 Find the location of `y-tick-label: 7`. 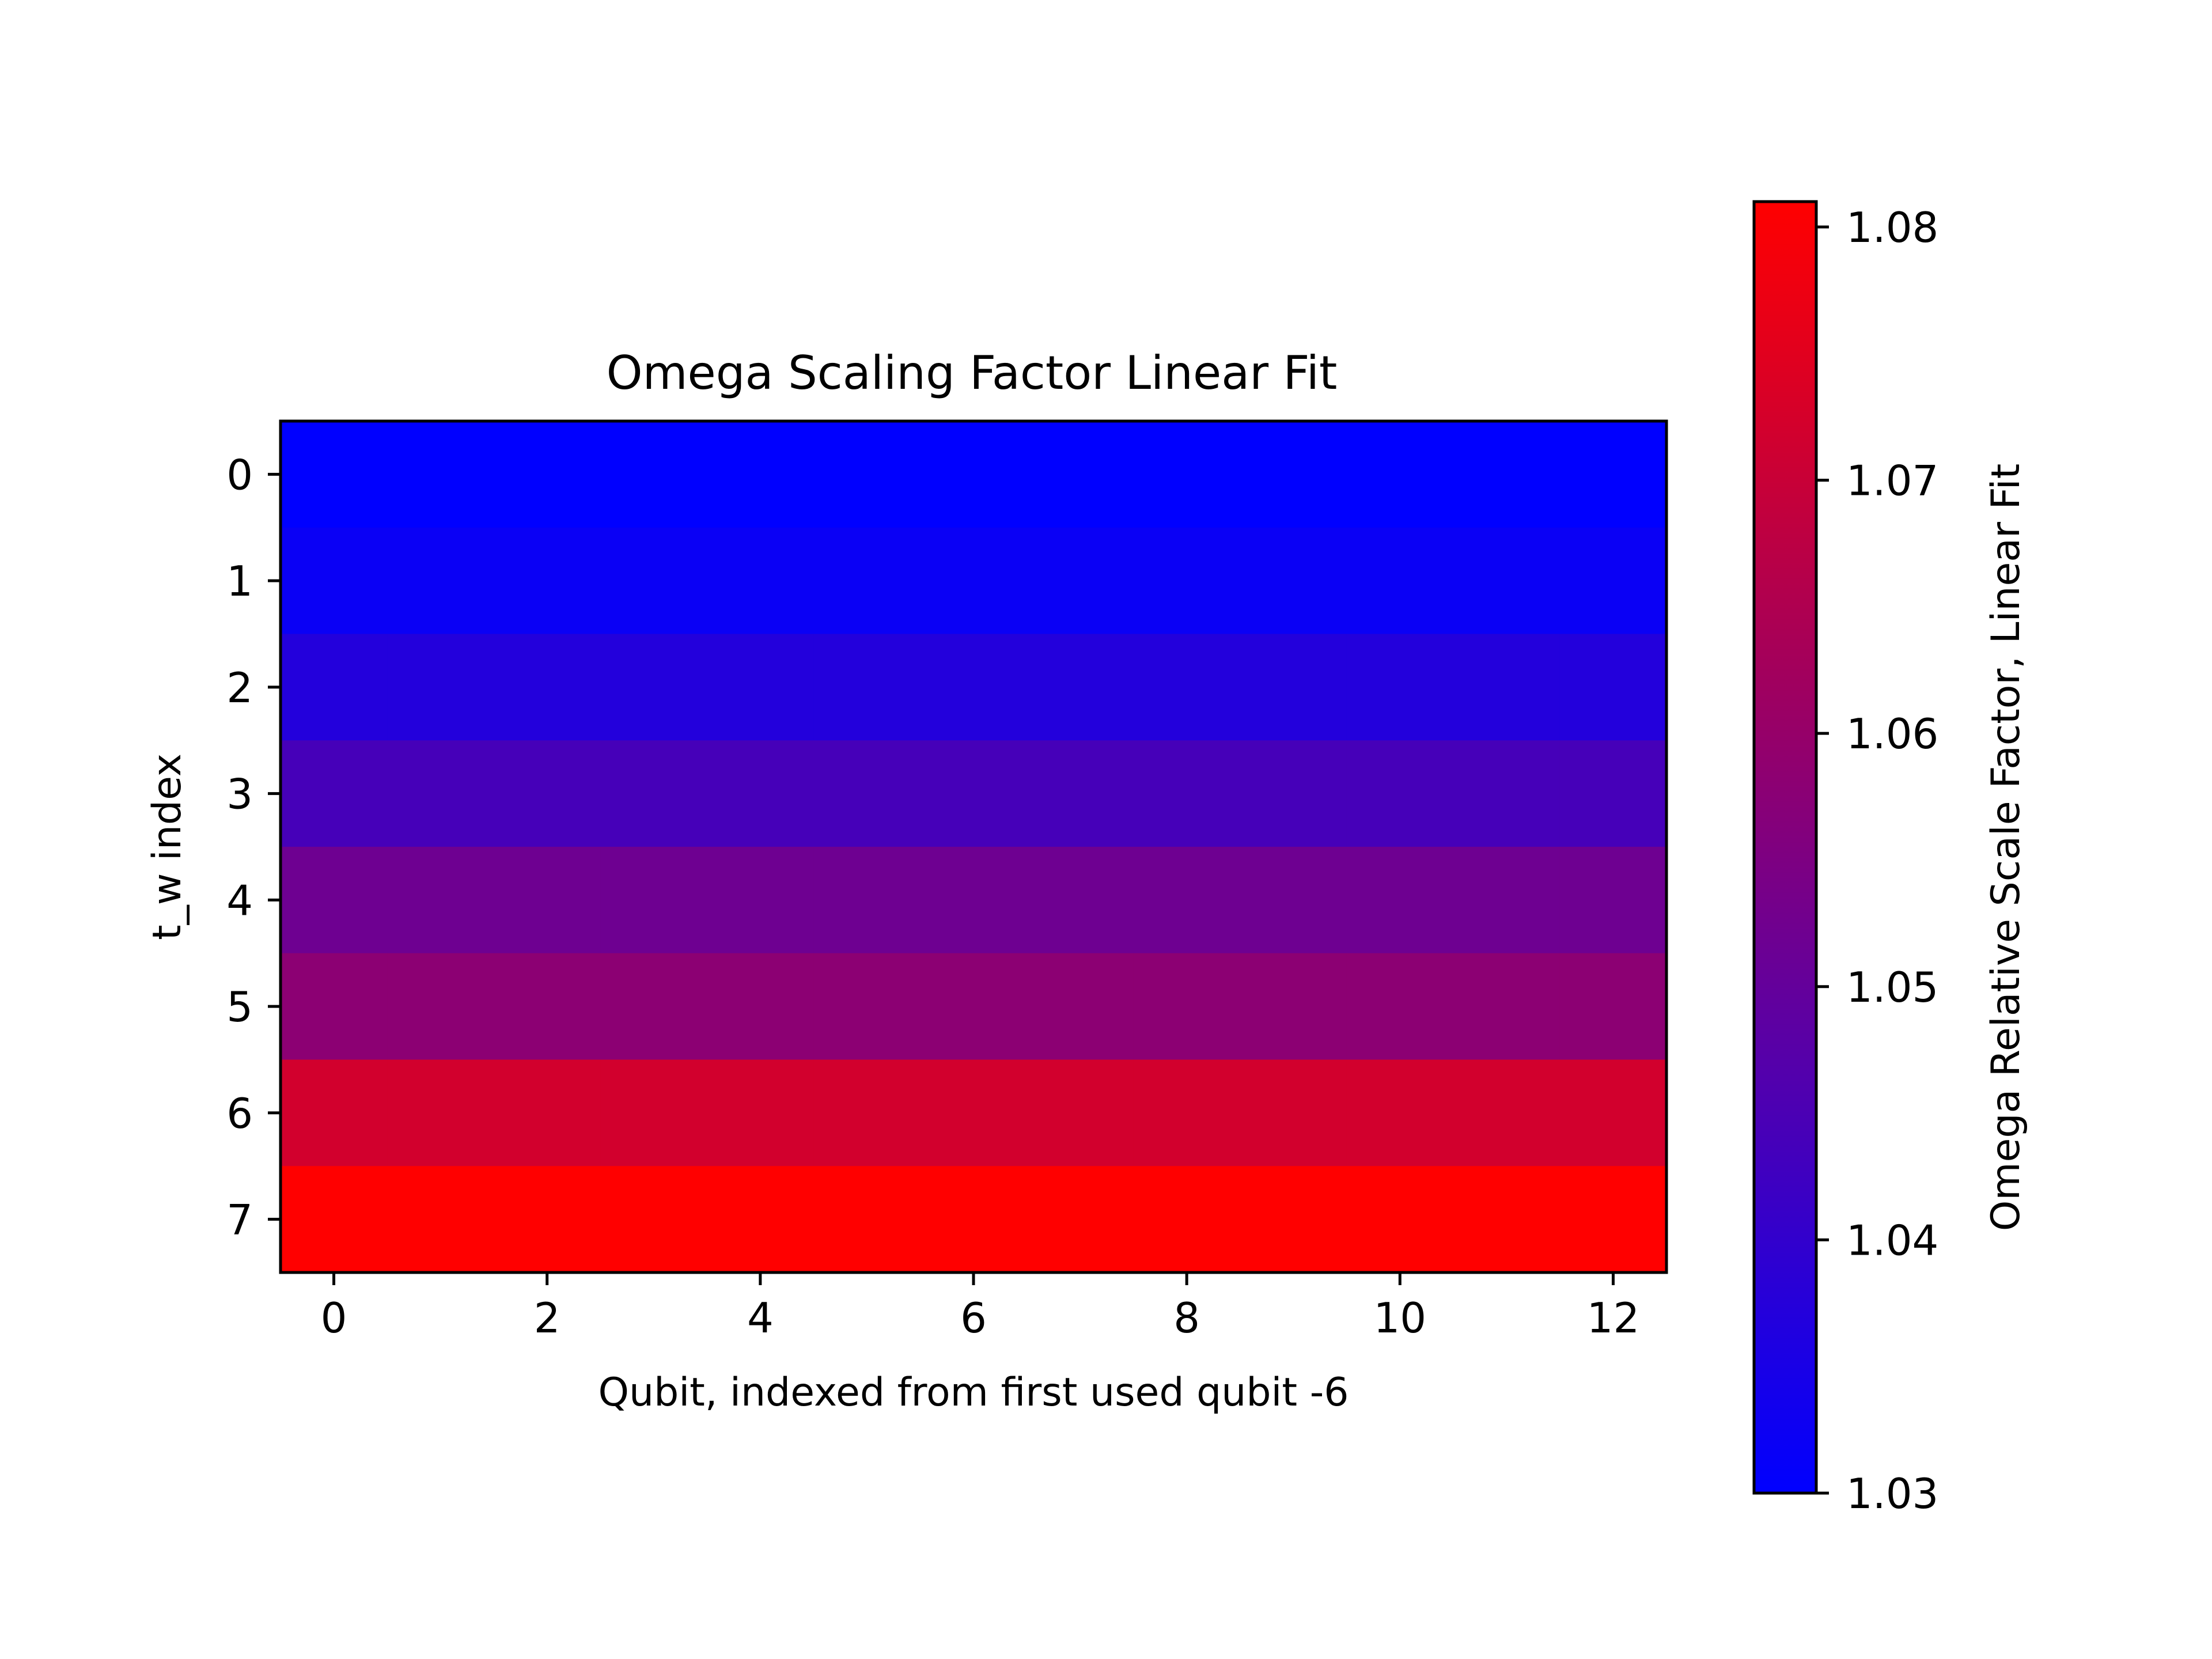

y-tick-label: 7 is located at coordinates (239, 1220).